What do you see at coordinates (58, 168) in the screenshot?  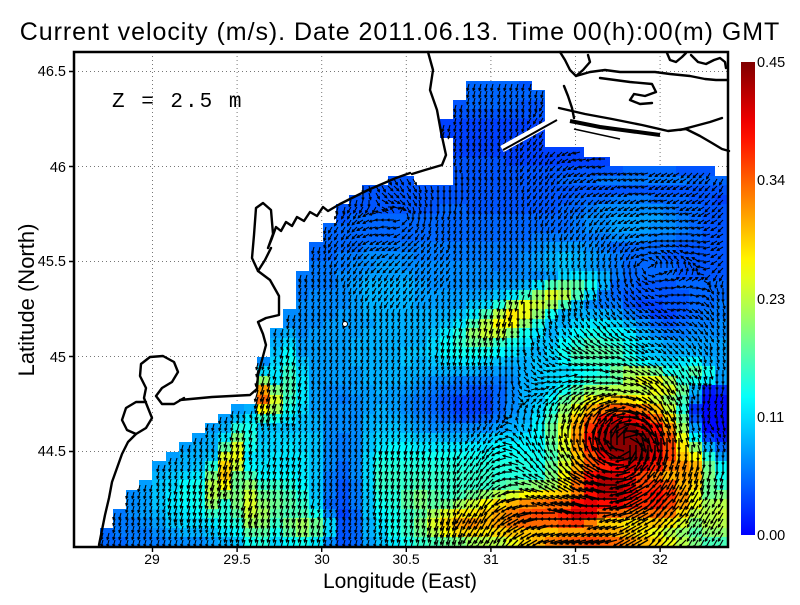 I see `svg-text: 46` at bounding box center [58, 168].